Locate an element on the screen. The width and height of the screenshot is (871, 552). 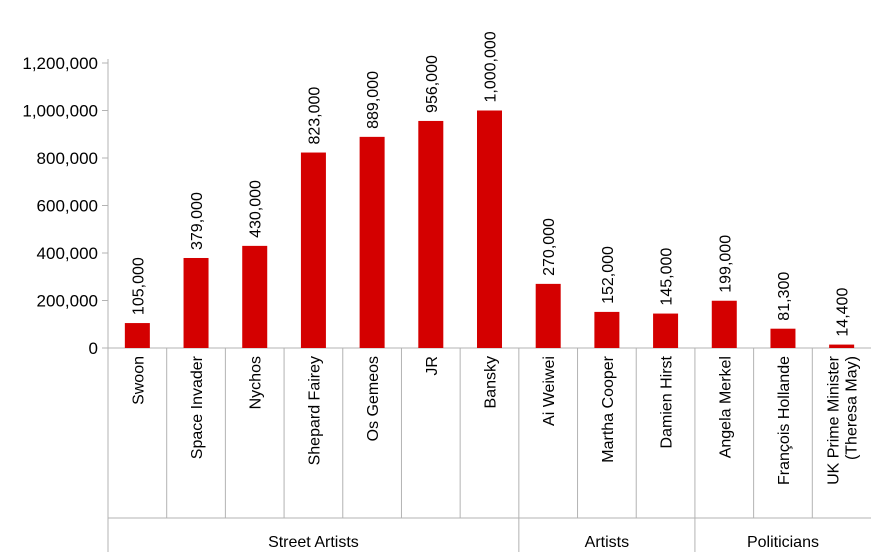
bar-value-label: 199,000 is located at coordinates (725, 264).